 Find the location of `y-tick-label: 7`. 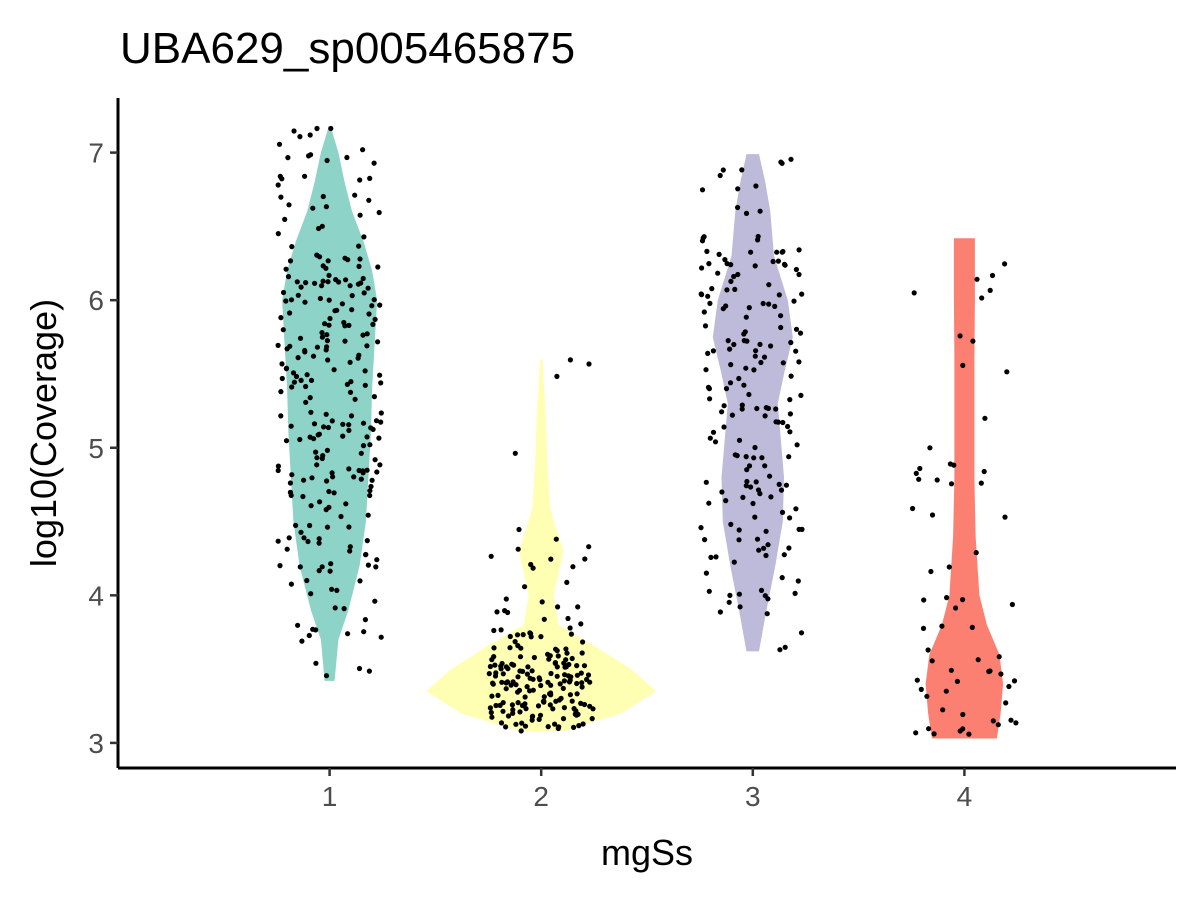

y-tick-label: 7 is located at coordinates (96, 153).